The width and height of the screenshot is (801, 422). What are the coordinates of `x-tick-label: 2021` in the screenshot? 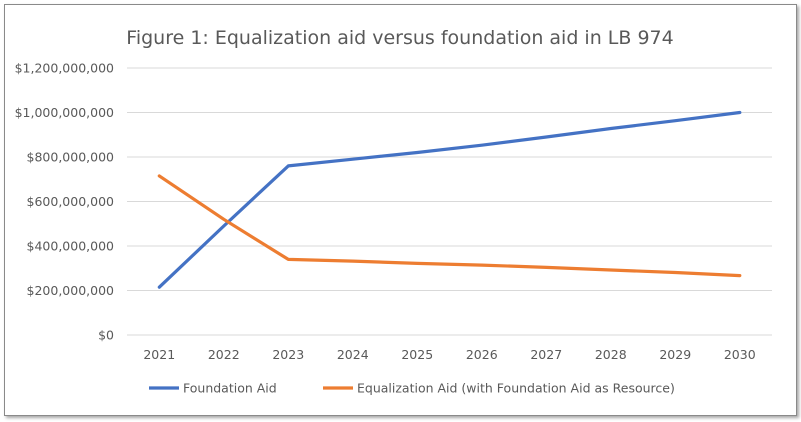 It's located at (159, 354).